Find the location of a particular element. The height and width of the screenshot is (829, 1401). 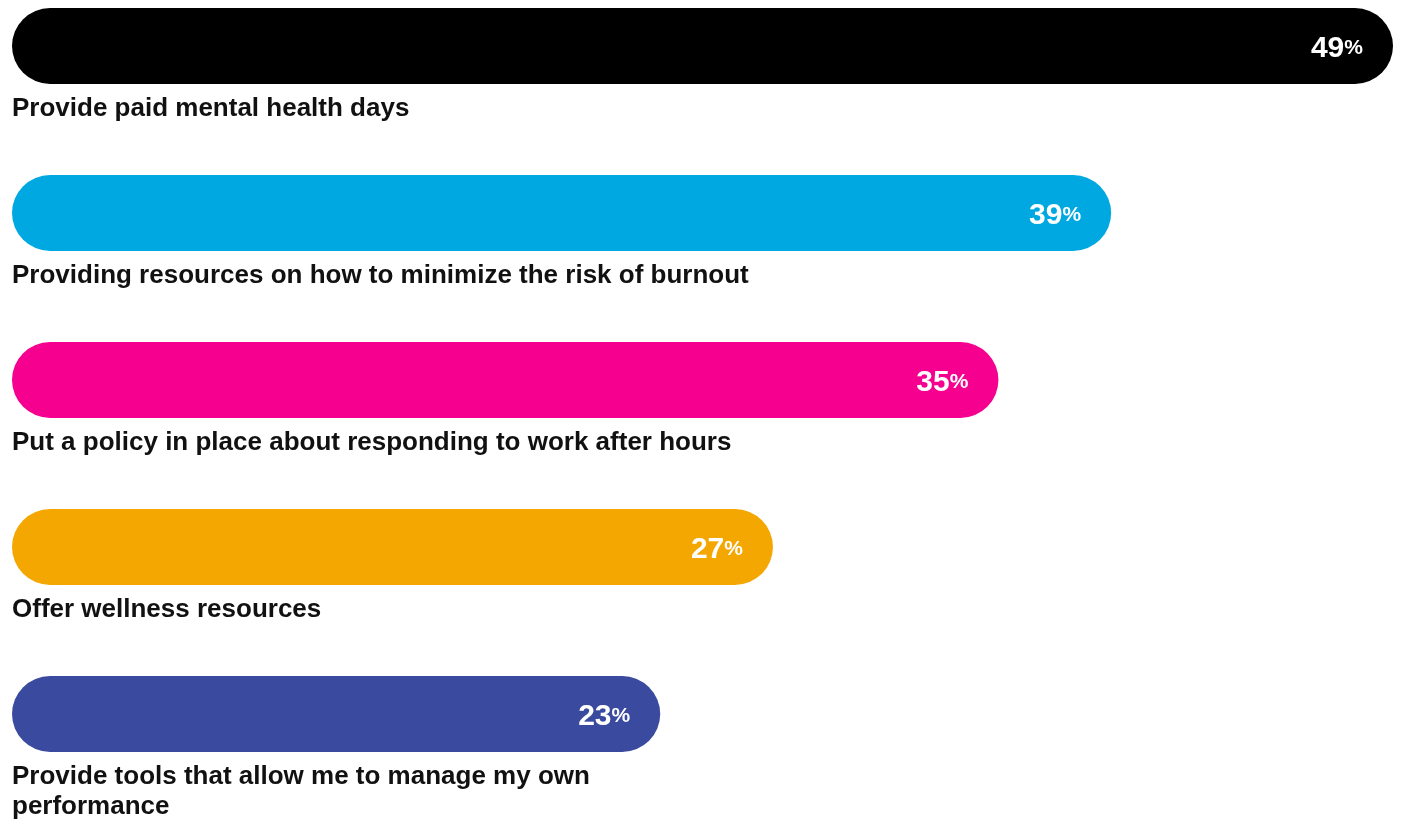

data-label: 27% is located at coordinates (717, 547).